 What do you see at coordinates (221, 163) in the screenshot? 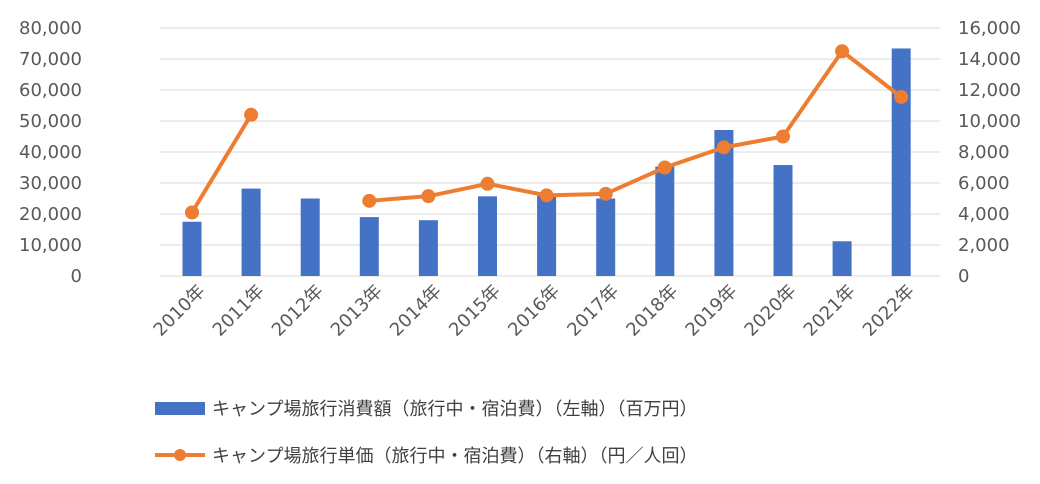
I see `line-path` at bounding box center [221, 163].